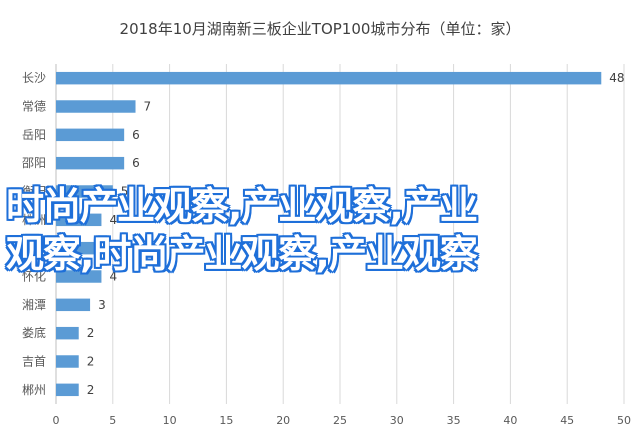 The image size is (640, 446). I want to click on x-tick-label: 40, so click(510, 420).